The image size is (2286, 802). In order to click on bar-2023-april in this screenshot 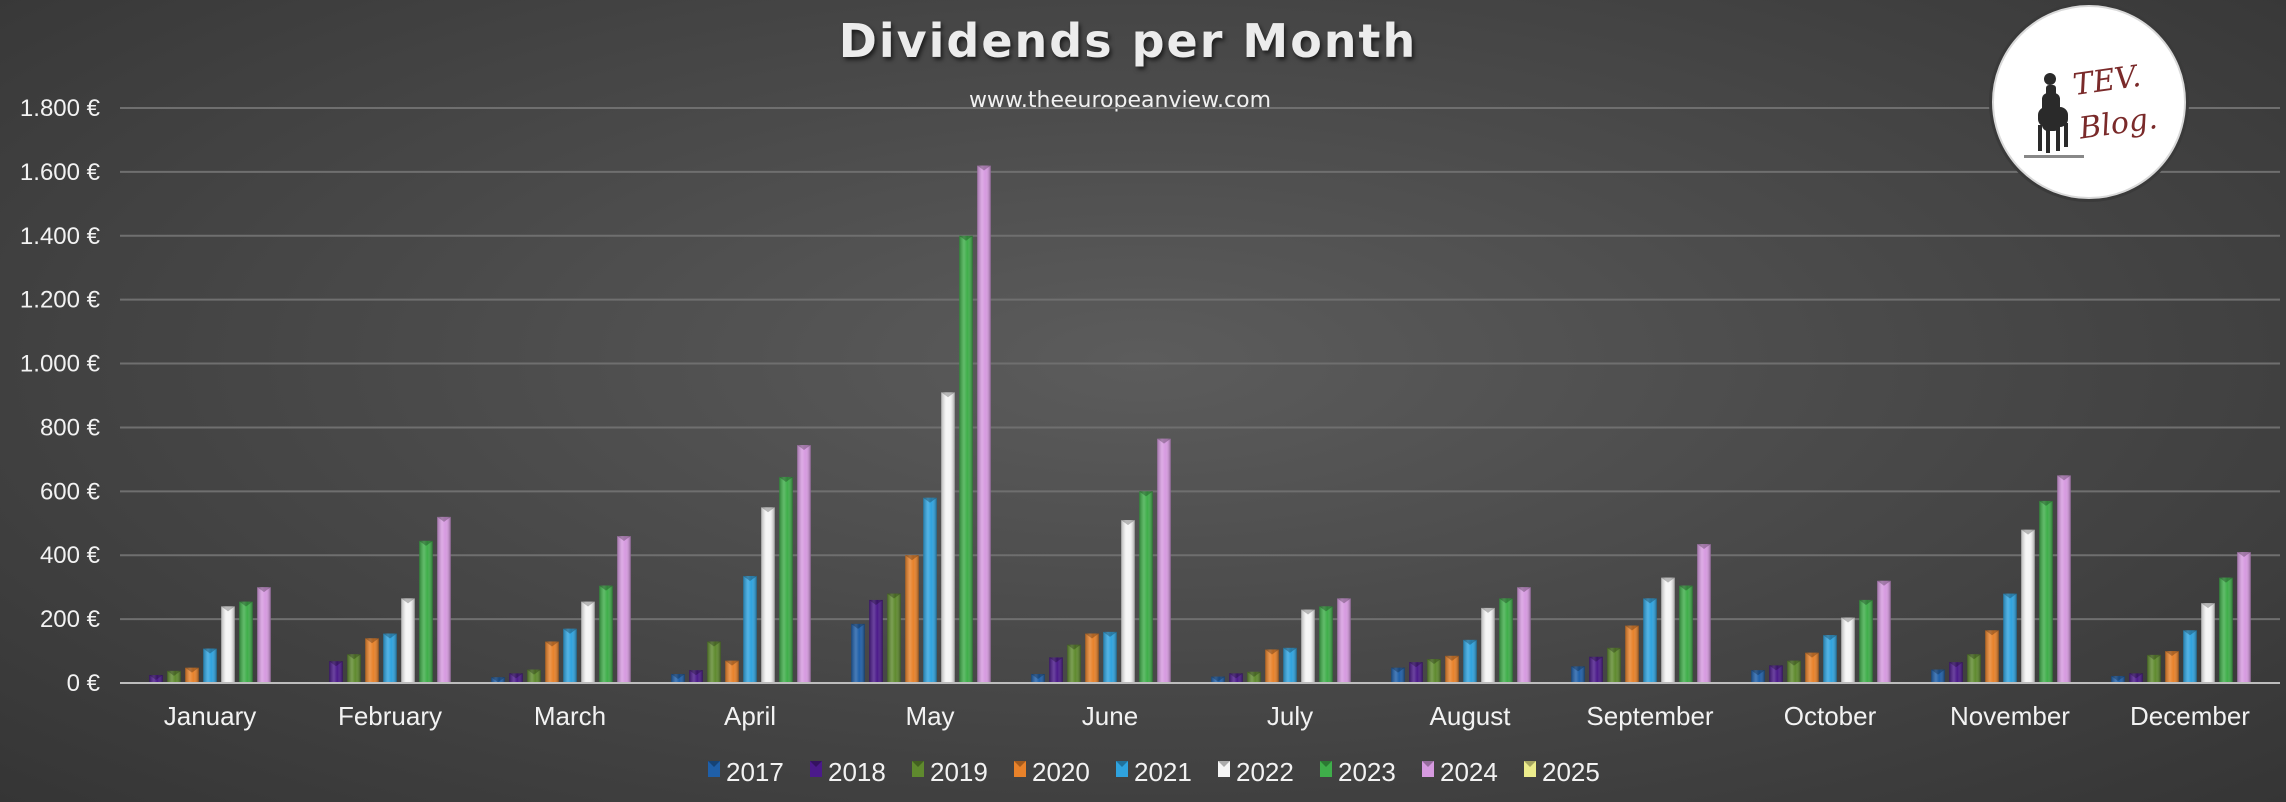, I will do `click(786, 579)`.